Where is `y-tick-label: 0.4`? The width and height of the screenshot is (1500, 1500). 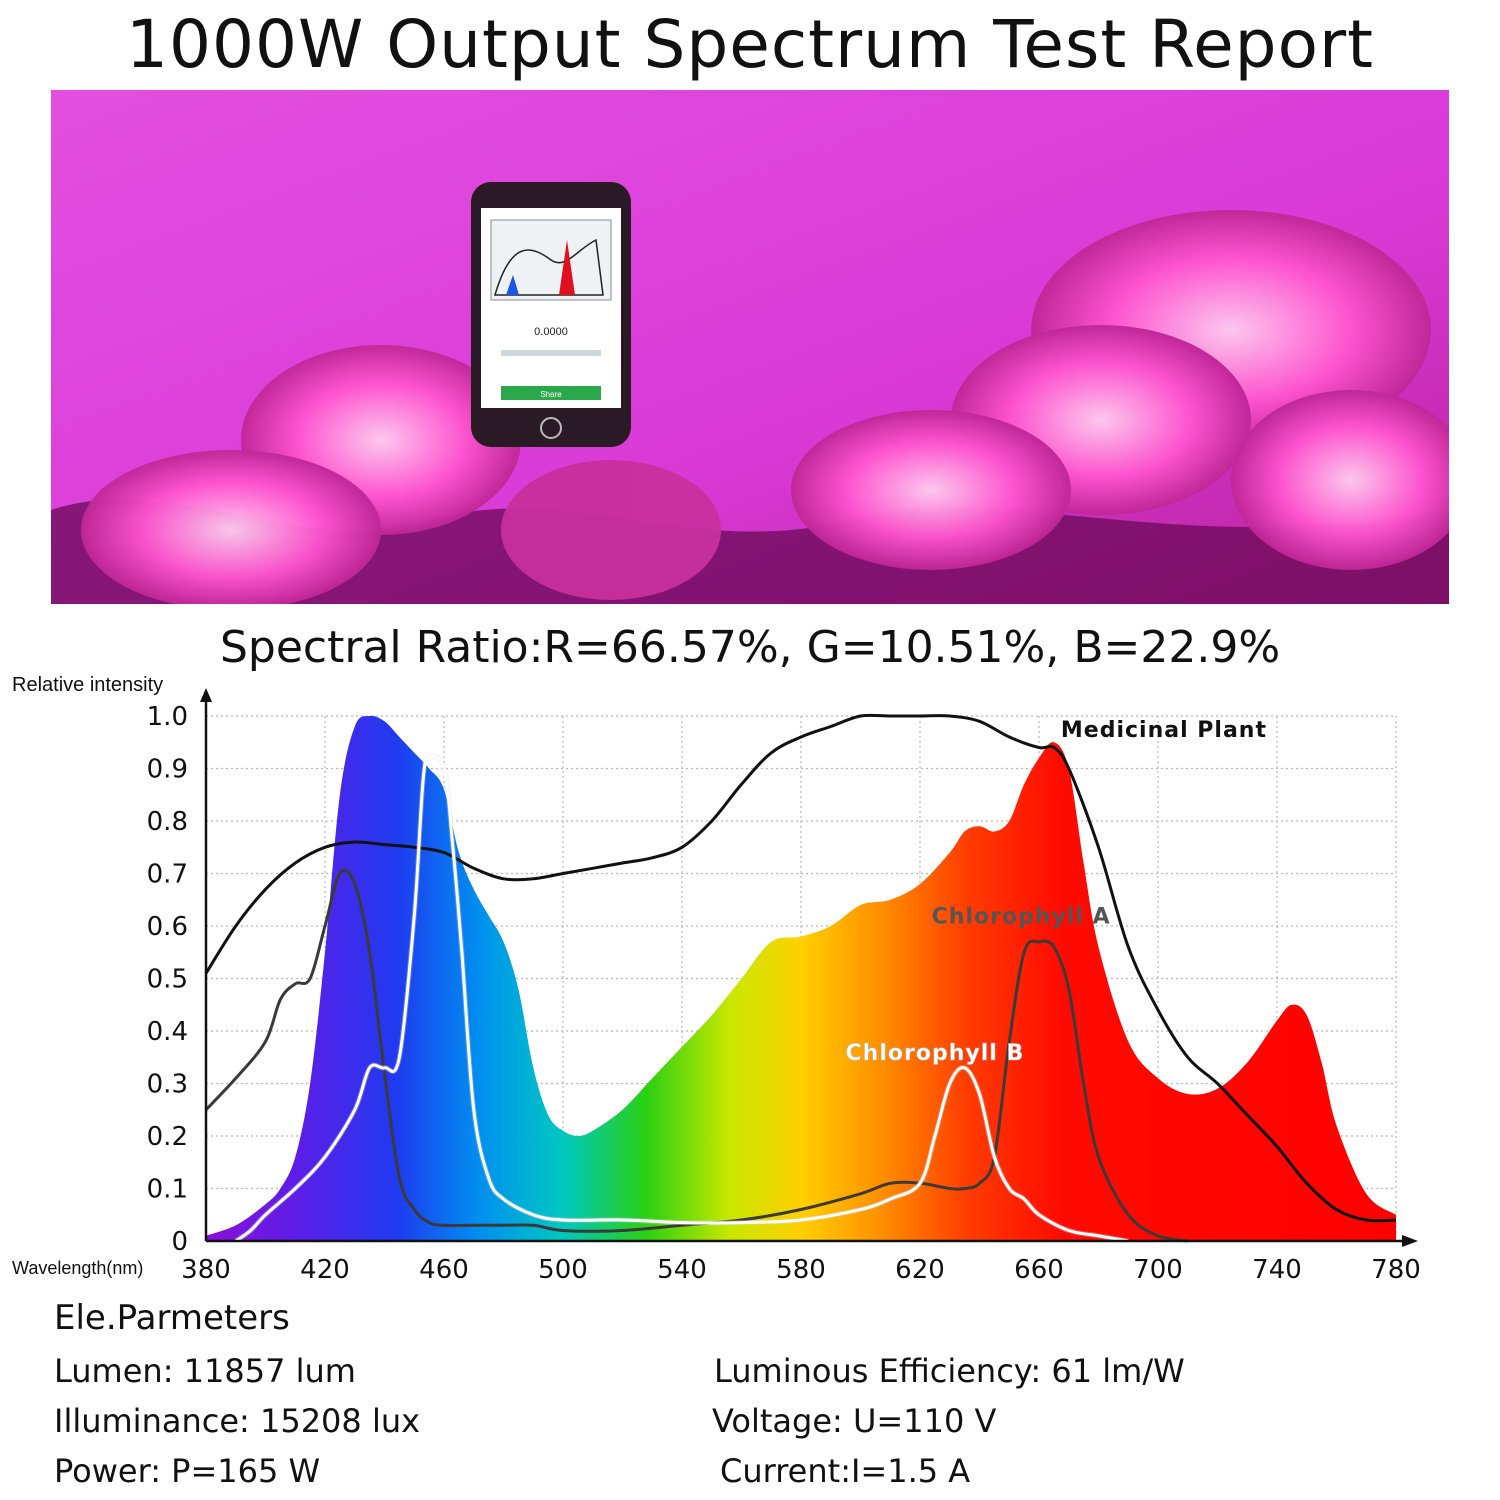 y-tick-label: 0.4 is located at coordinates (167, 1032).